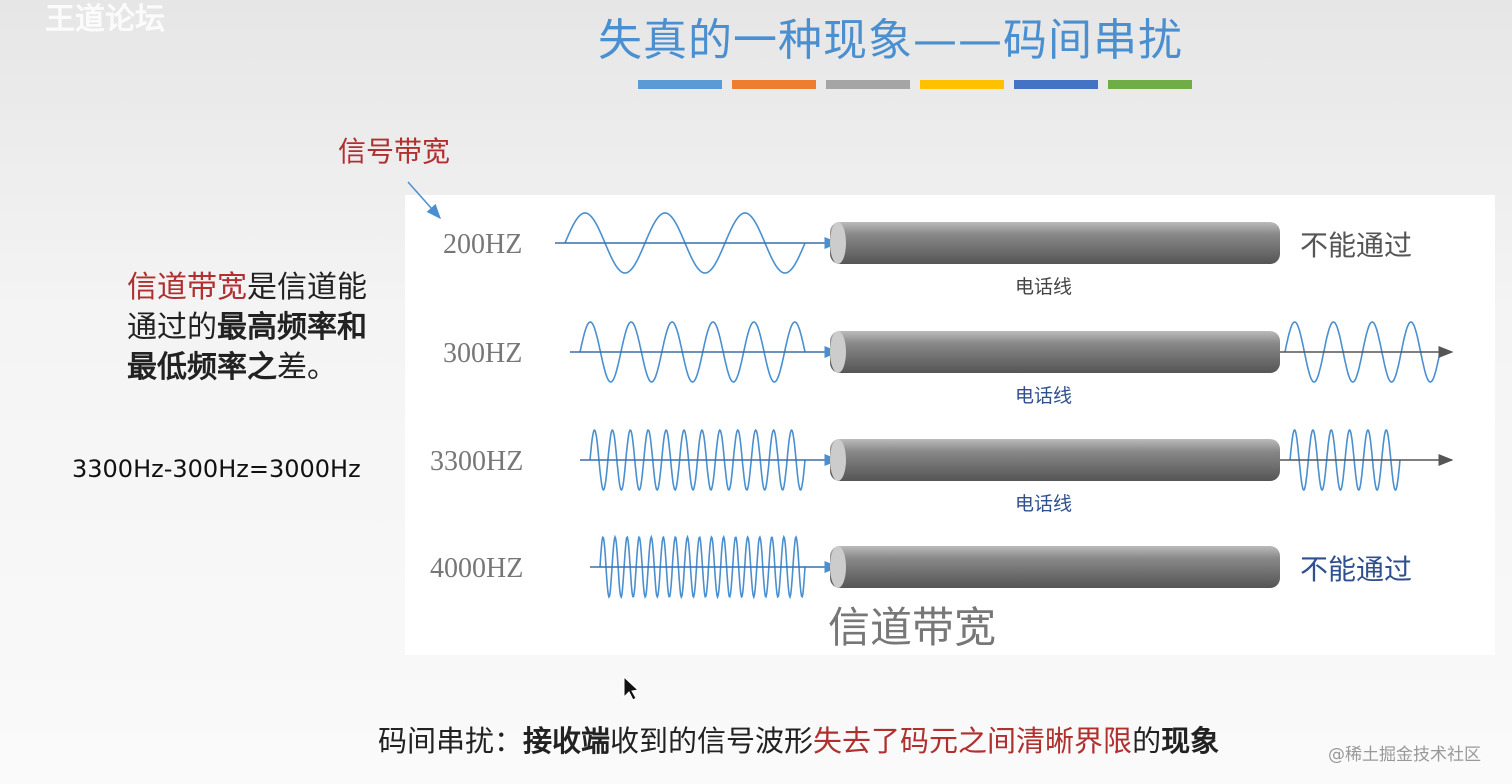 This screenshot has width=1512, height=784. What do you see at coordinates (451, 741) in the screenshot?
I see `isi-term: 码间串扰：` at bounding box center [451, 741].